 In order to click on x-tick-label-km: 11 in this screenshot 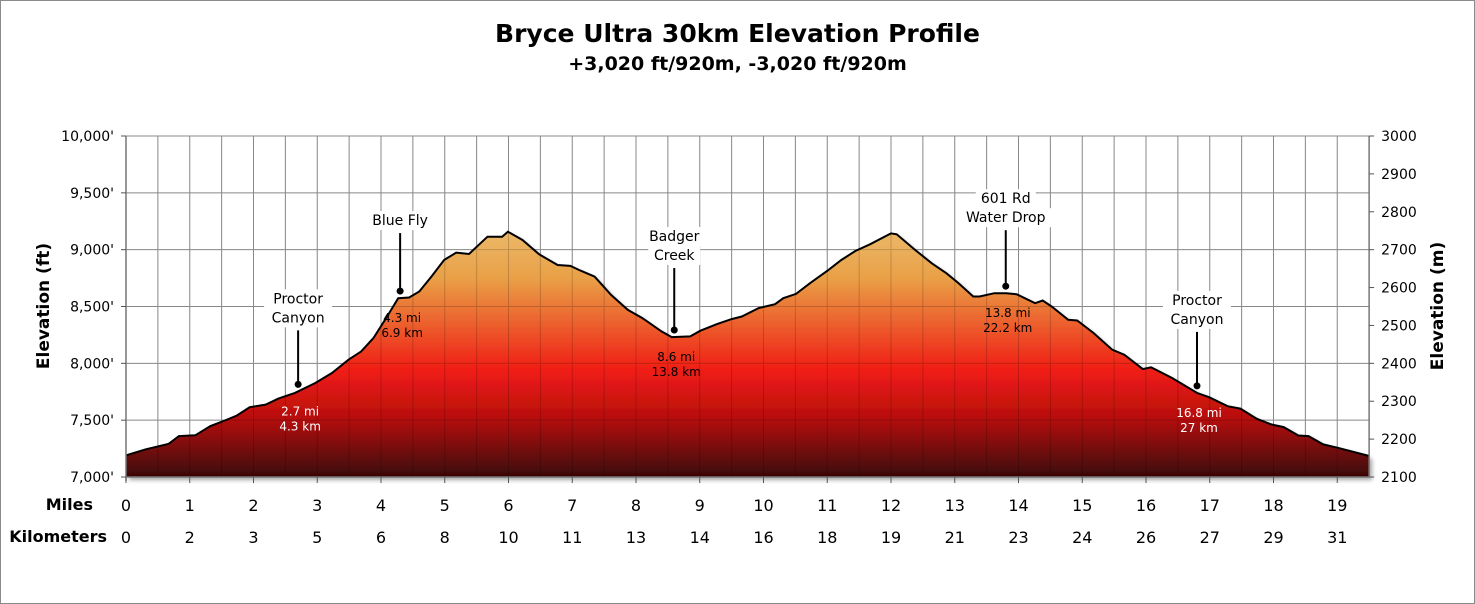, I will do `click(572, 537)`.